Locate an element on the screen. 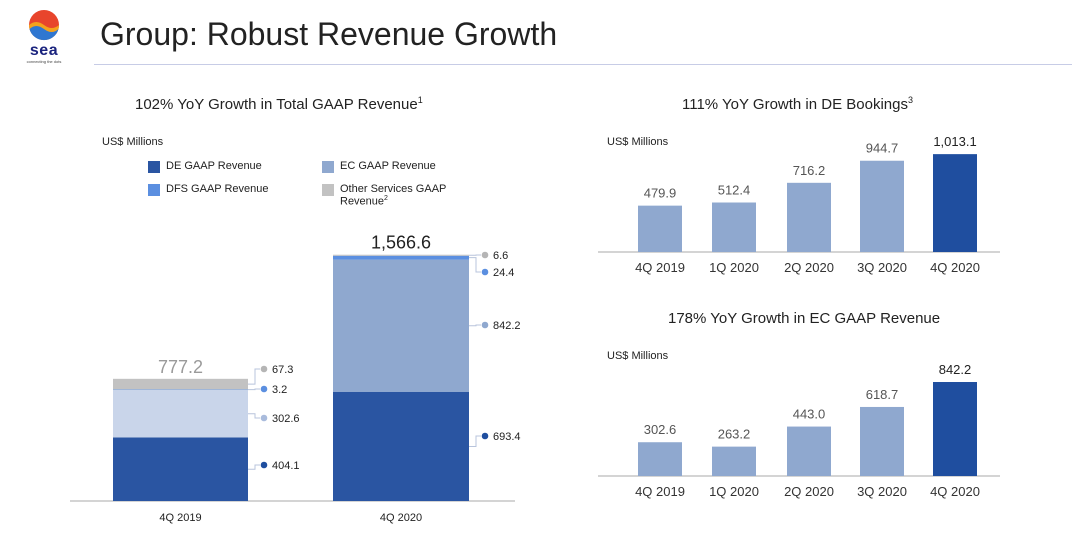 This screenshot has height=535, width=1079. ec-revenue-units: US$ Millions is located at coordinates (638, 356).